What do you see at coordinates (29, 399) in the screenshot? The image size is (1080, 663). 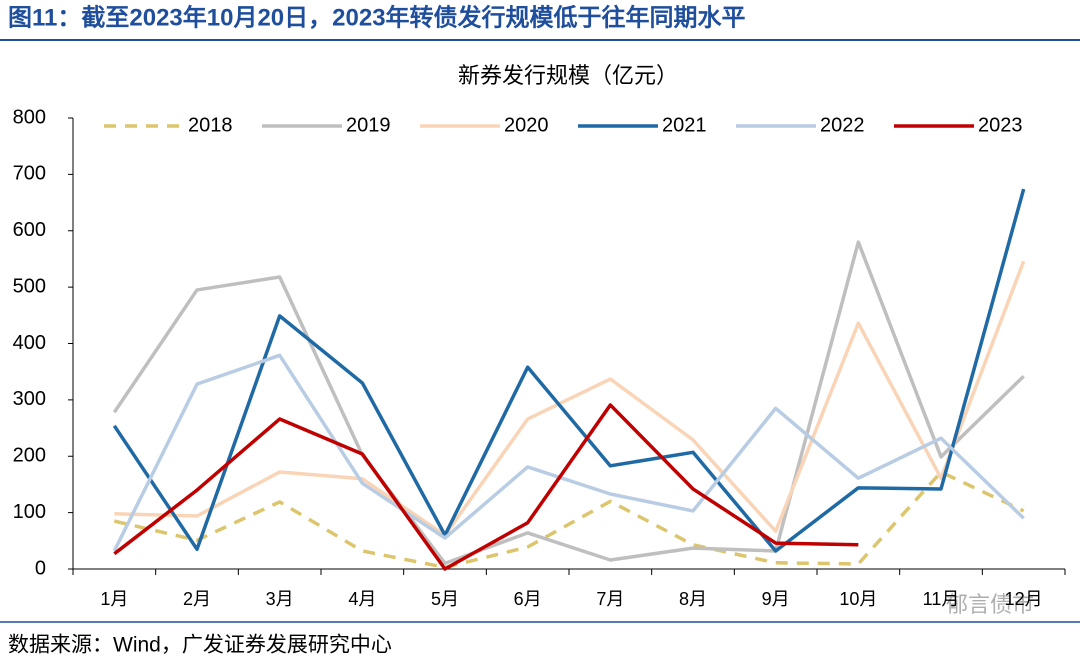 I see `y-tick-label: 300` at bounding box center [29, 399].